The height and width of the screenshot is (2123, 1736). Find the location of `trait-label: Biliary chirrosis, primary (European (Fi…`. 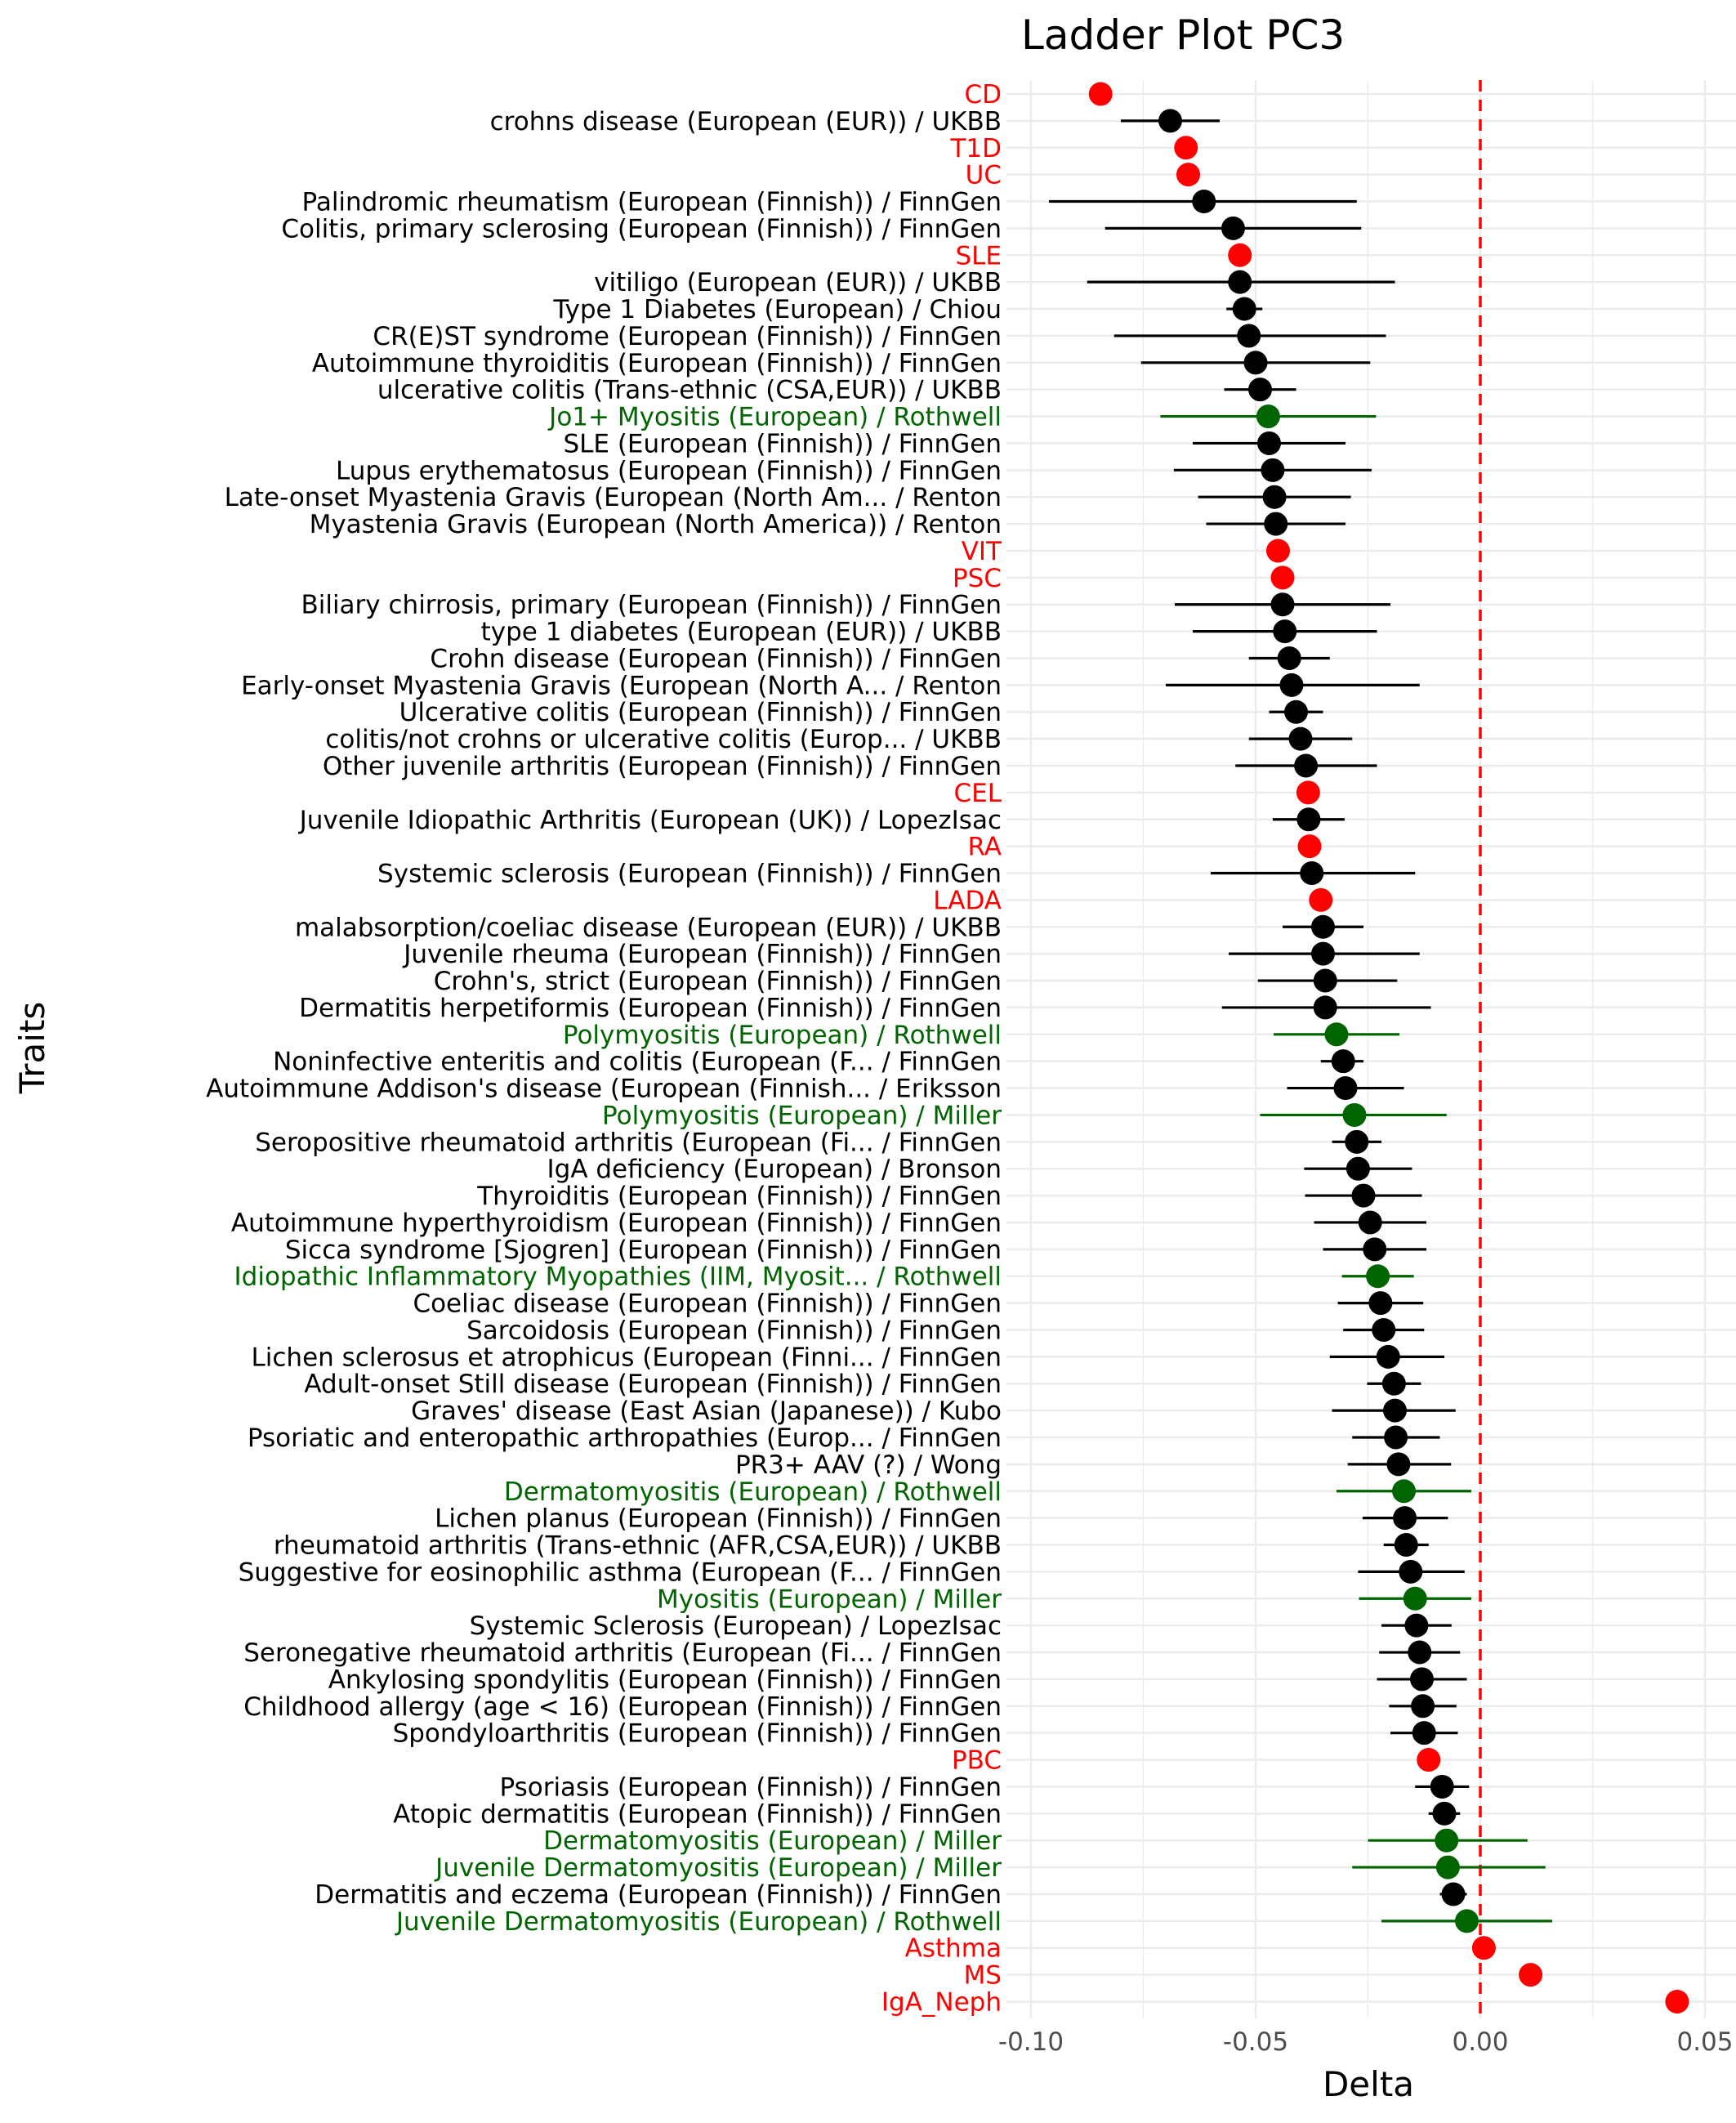

trait-label: Biliary chirrosis, primary (European (Fi… is located at coordinates (651, 606).